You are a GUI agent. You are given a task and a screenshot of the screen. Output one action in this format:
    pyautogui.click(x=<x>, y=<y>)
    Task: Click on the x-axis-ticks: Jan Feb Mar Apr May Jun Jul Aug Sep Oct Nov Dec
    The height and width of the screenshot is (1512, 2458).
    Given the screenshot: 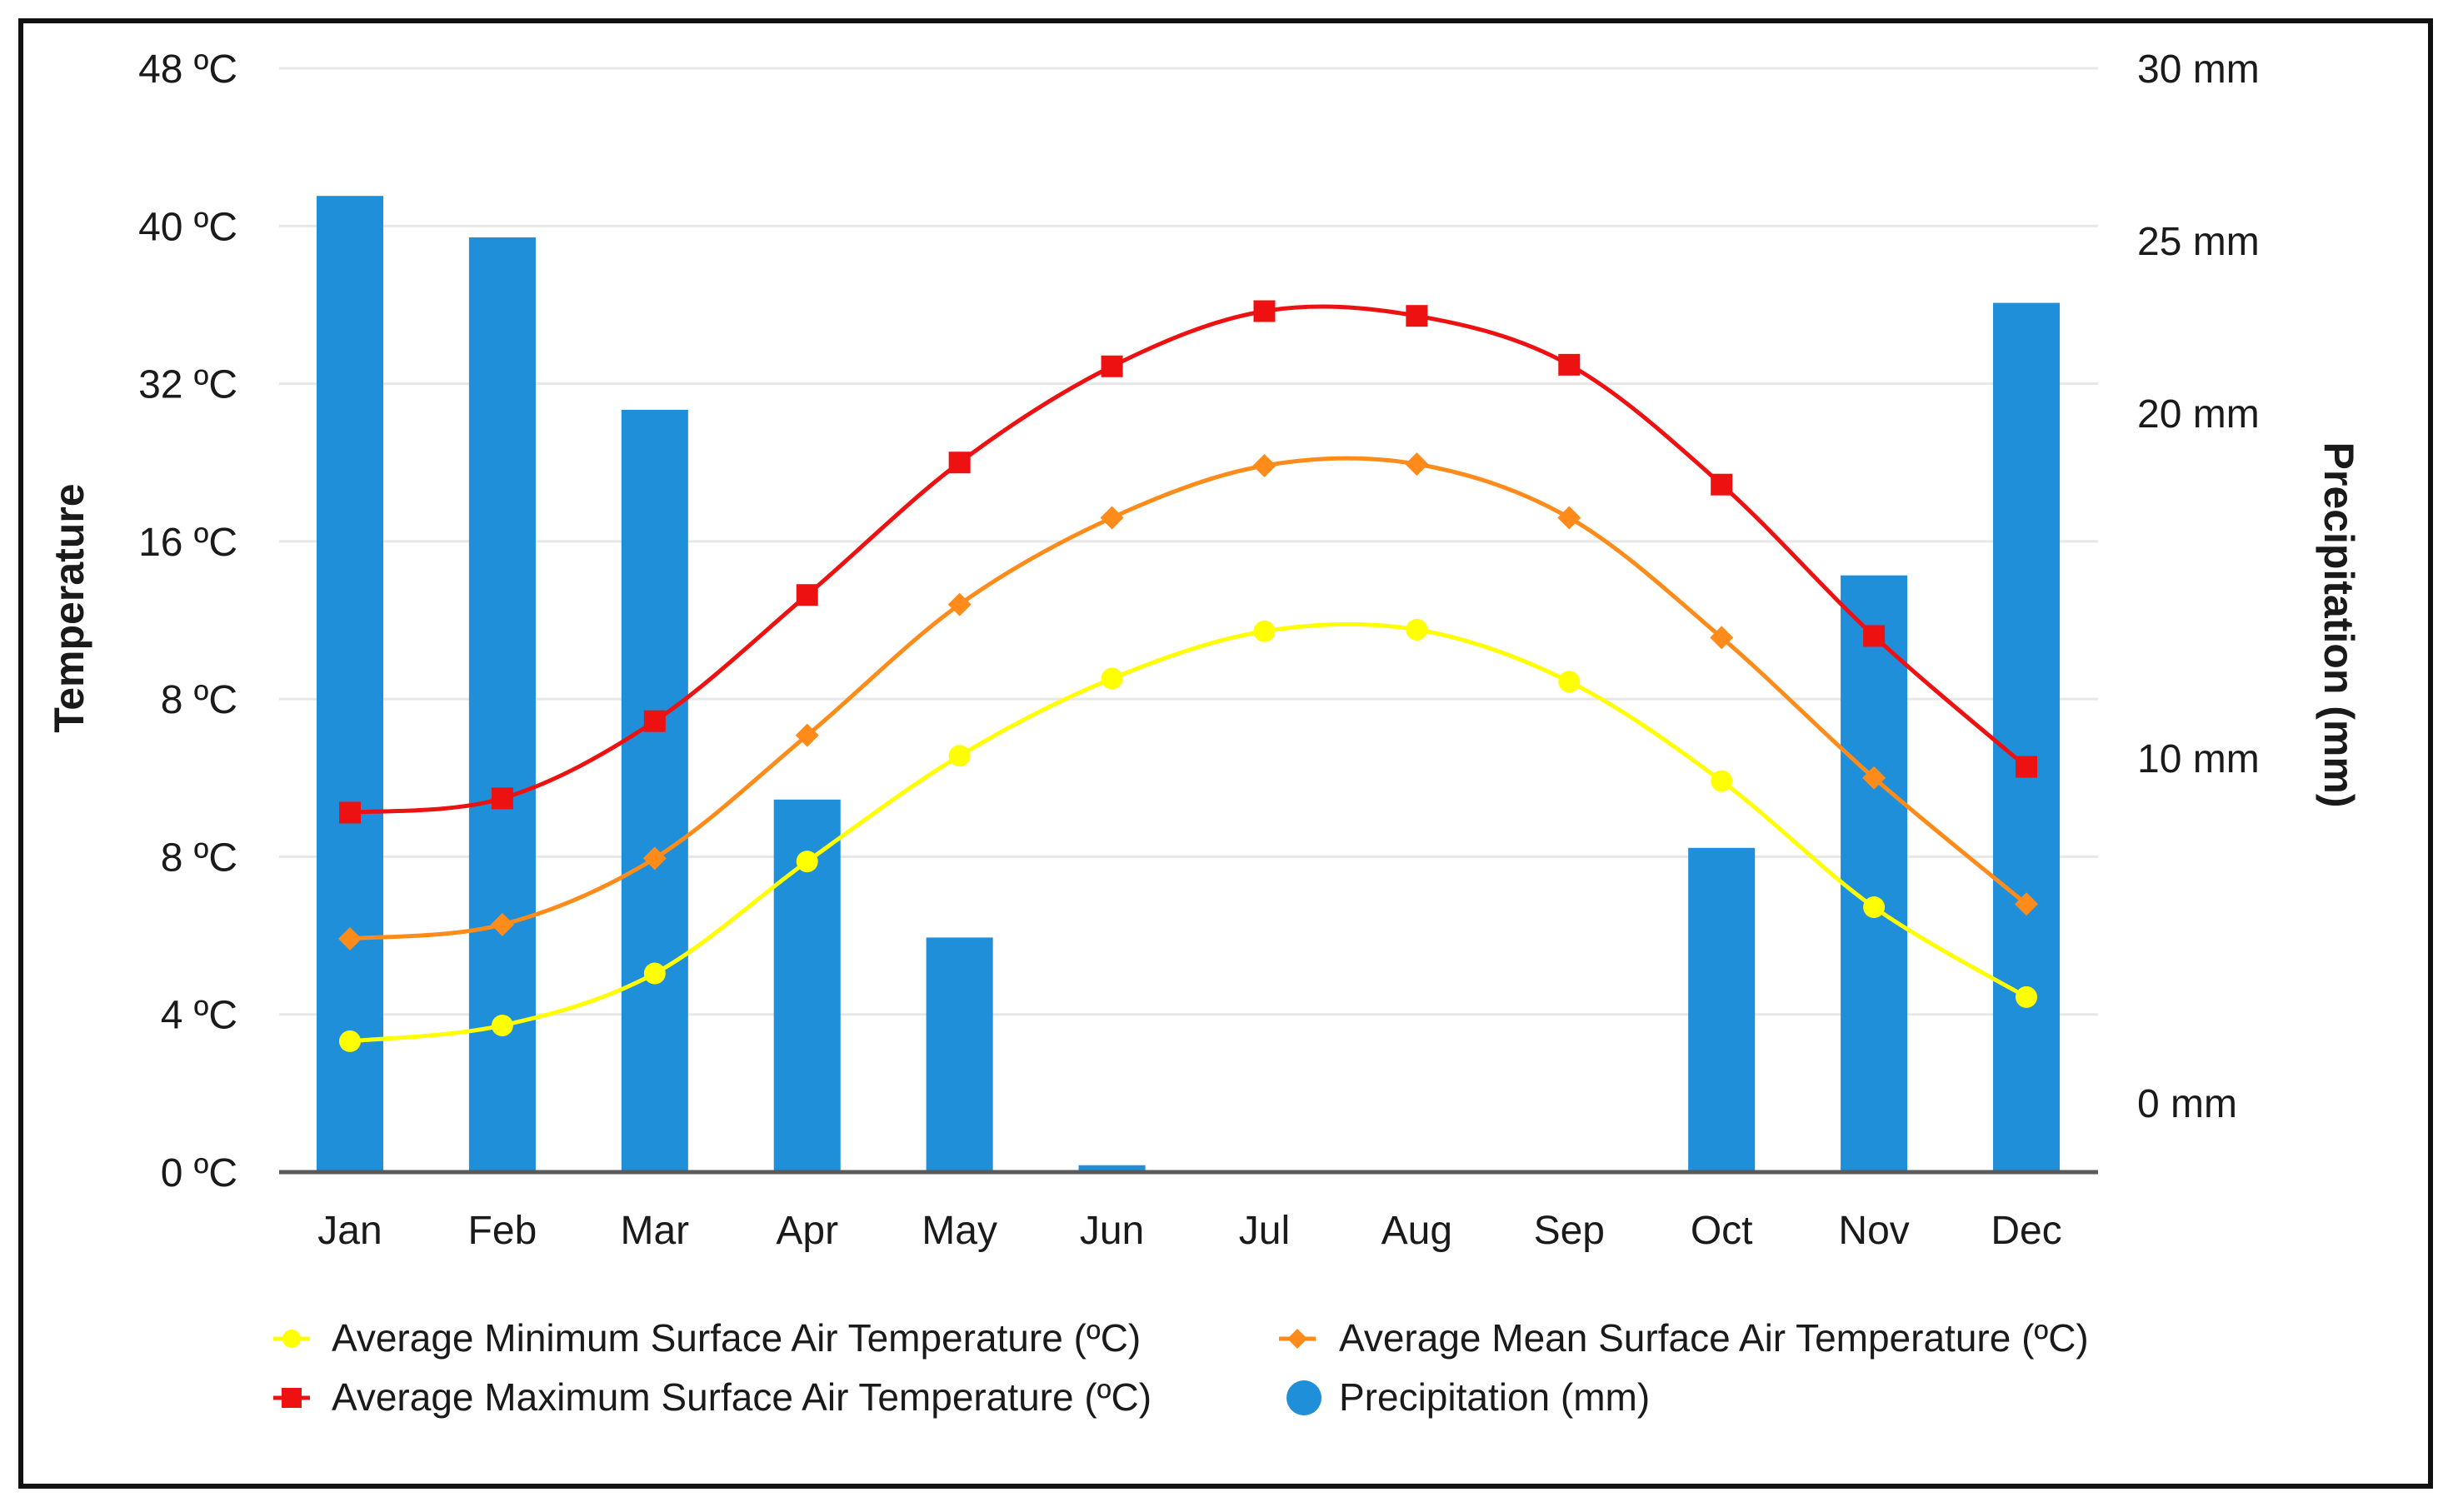 What is the action you would take?
    pyautogui.click(x=1189, y=1231)
    